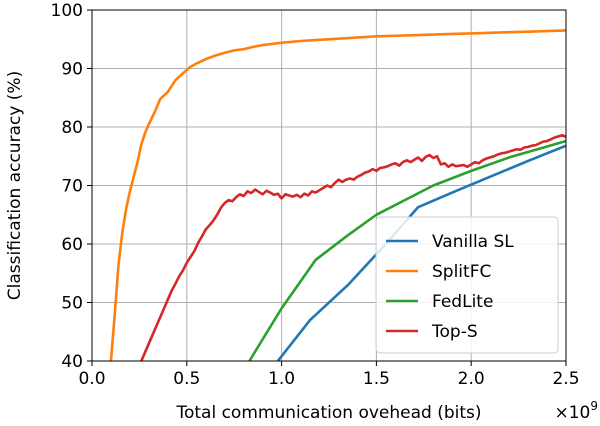  I want to click on x-axis-scale-exponent: 9, so click(594, 406).